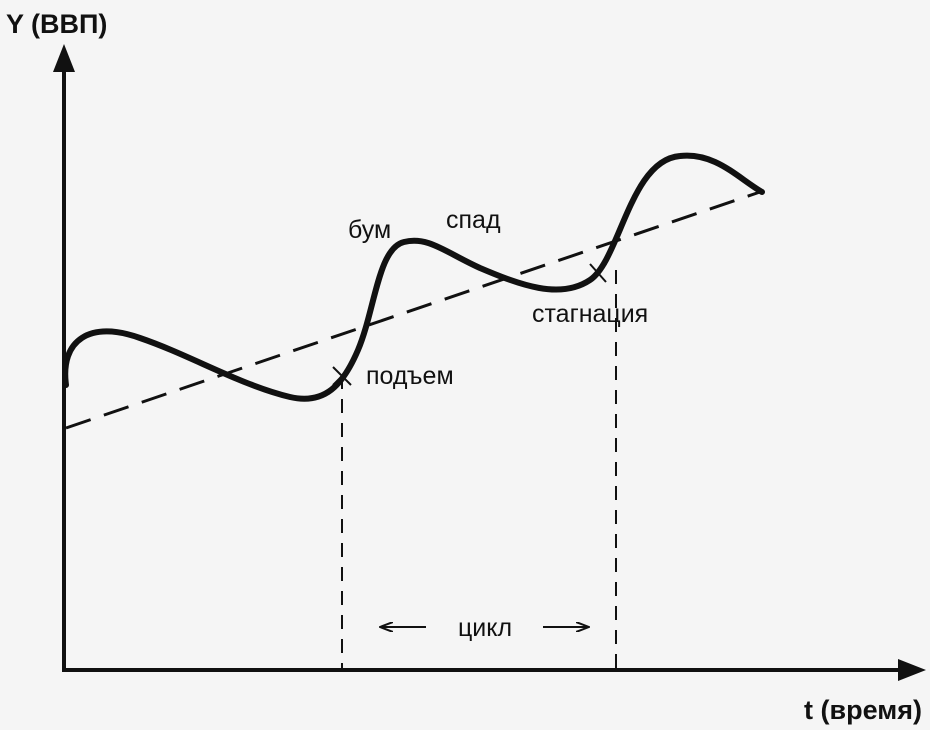 The width and height of the screenshot is (930, 730). I want to click on x-axis-arrow-icon, so click(912, 670).